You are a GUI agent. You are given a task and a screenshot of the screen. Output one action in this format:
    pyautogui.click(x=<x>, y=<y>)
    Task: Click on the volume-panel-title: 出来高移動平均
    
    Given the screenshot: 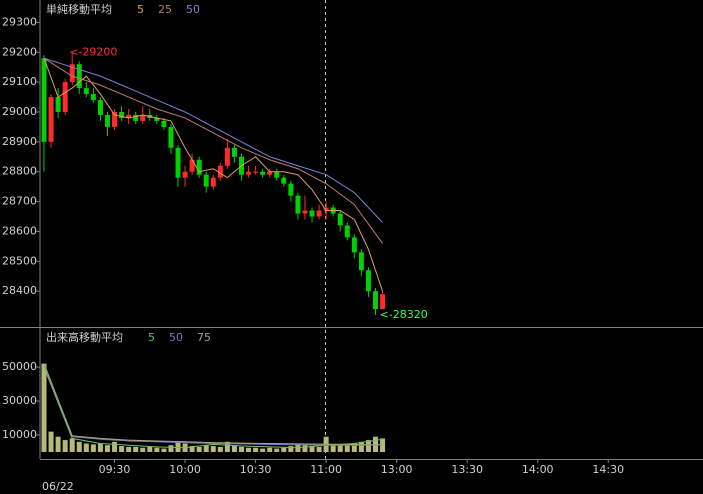 What is the action you would take?
    pyautogui.click(x=84, y=337)
    